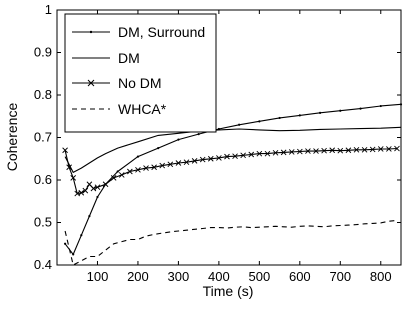 The width and height of the screenshot is (406, 324). What do you see at coordinates (43, 222) in the screenshot?
I see `y-tick-label: 0.5` at bounding box center [43, 222].